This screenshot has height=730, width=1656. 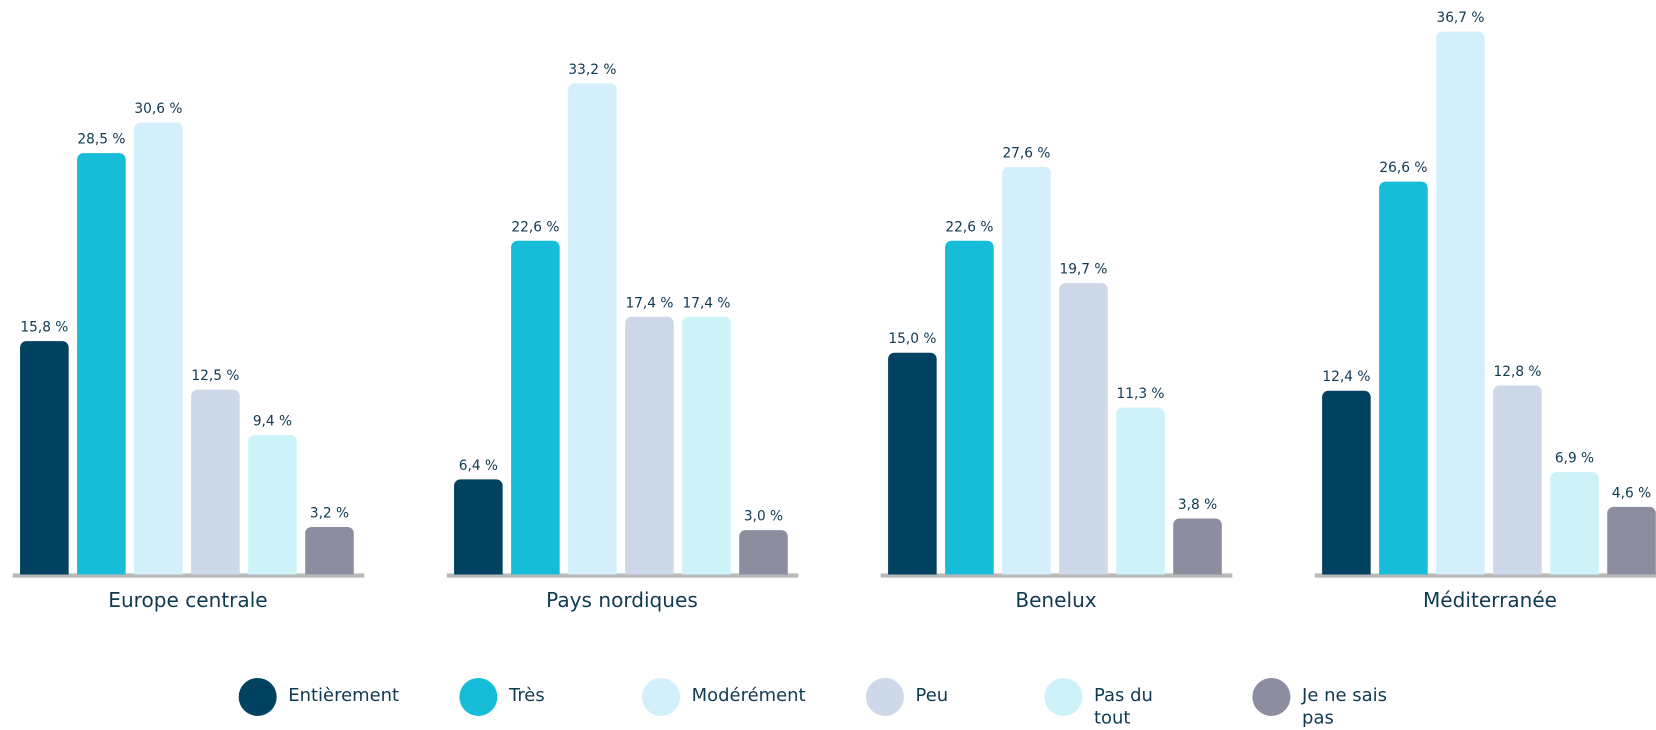 I want to click on value-label: 12,8 %, so click(x=1517, y=372).